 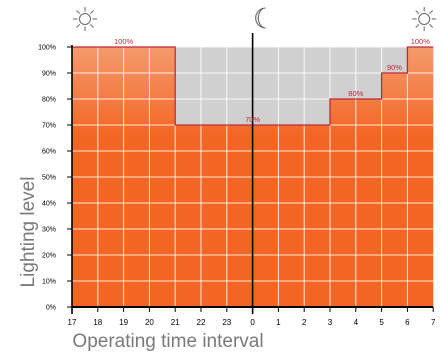 What do you see at coordinates (201, 322) in the screenshot?
I see `x-tick-label: 22` at bounding box center [201, 322].